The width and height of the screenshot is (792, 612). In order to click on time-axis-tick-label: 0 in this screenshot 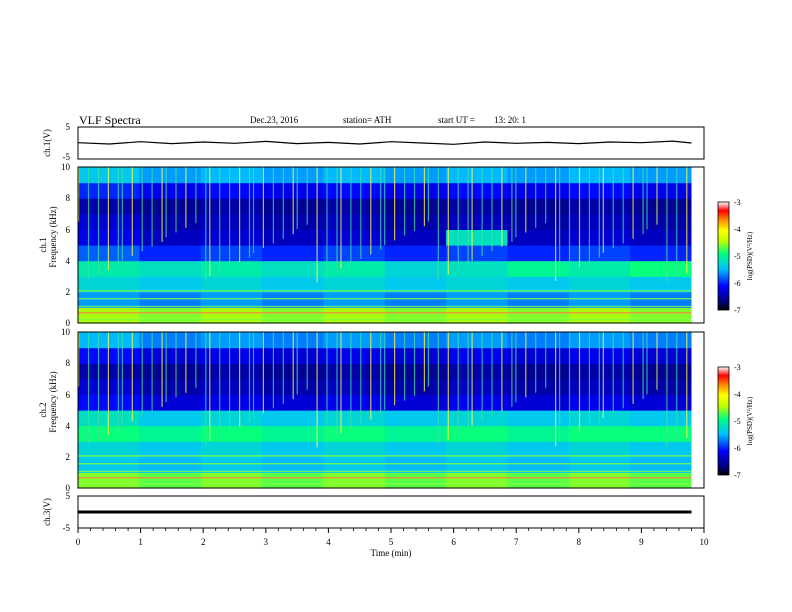, I will do `click(78, 542)`.